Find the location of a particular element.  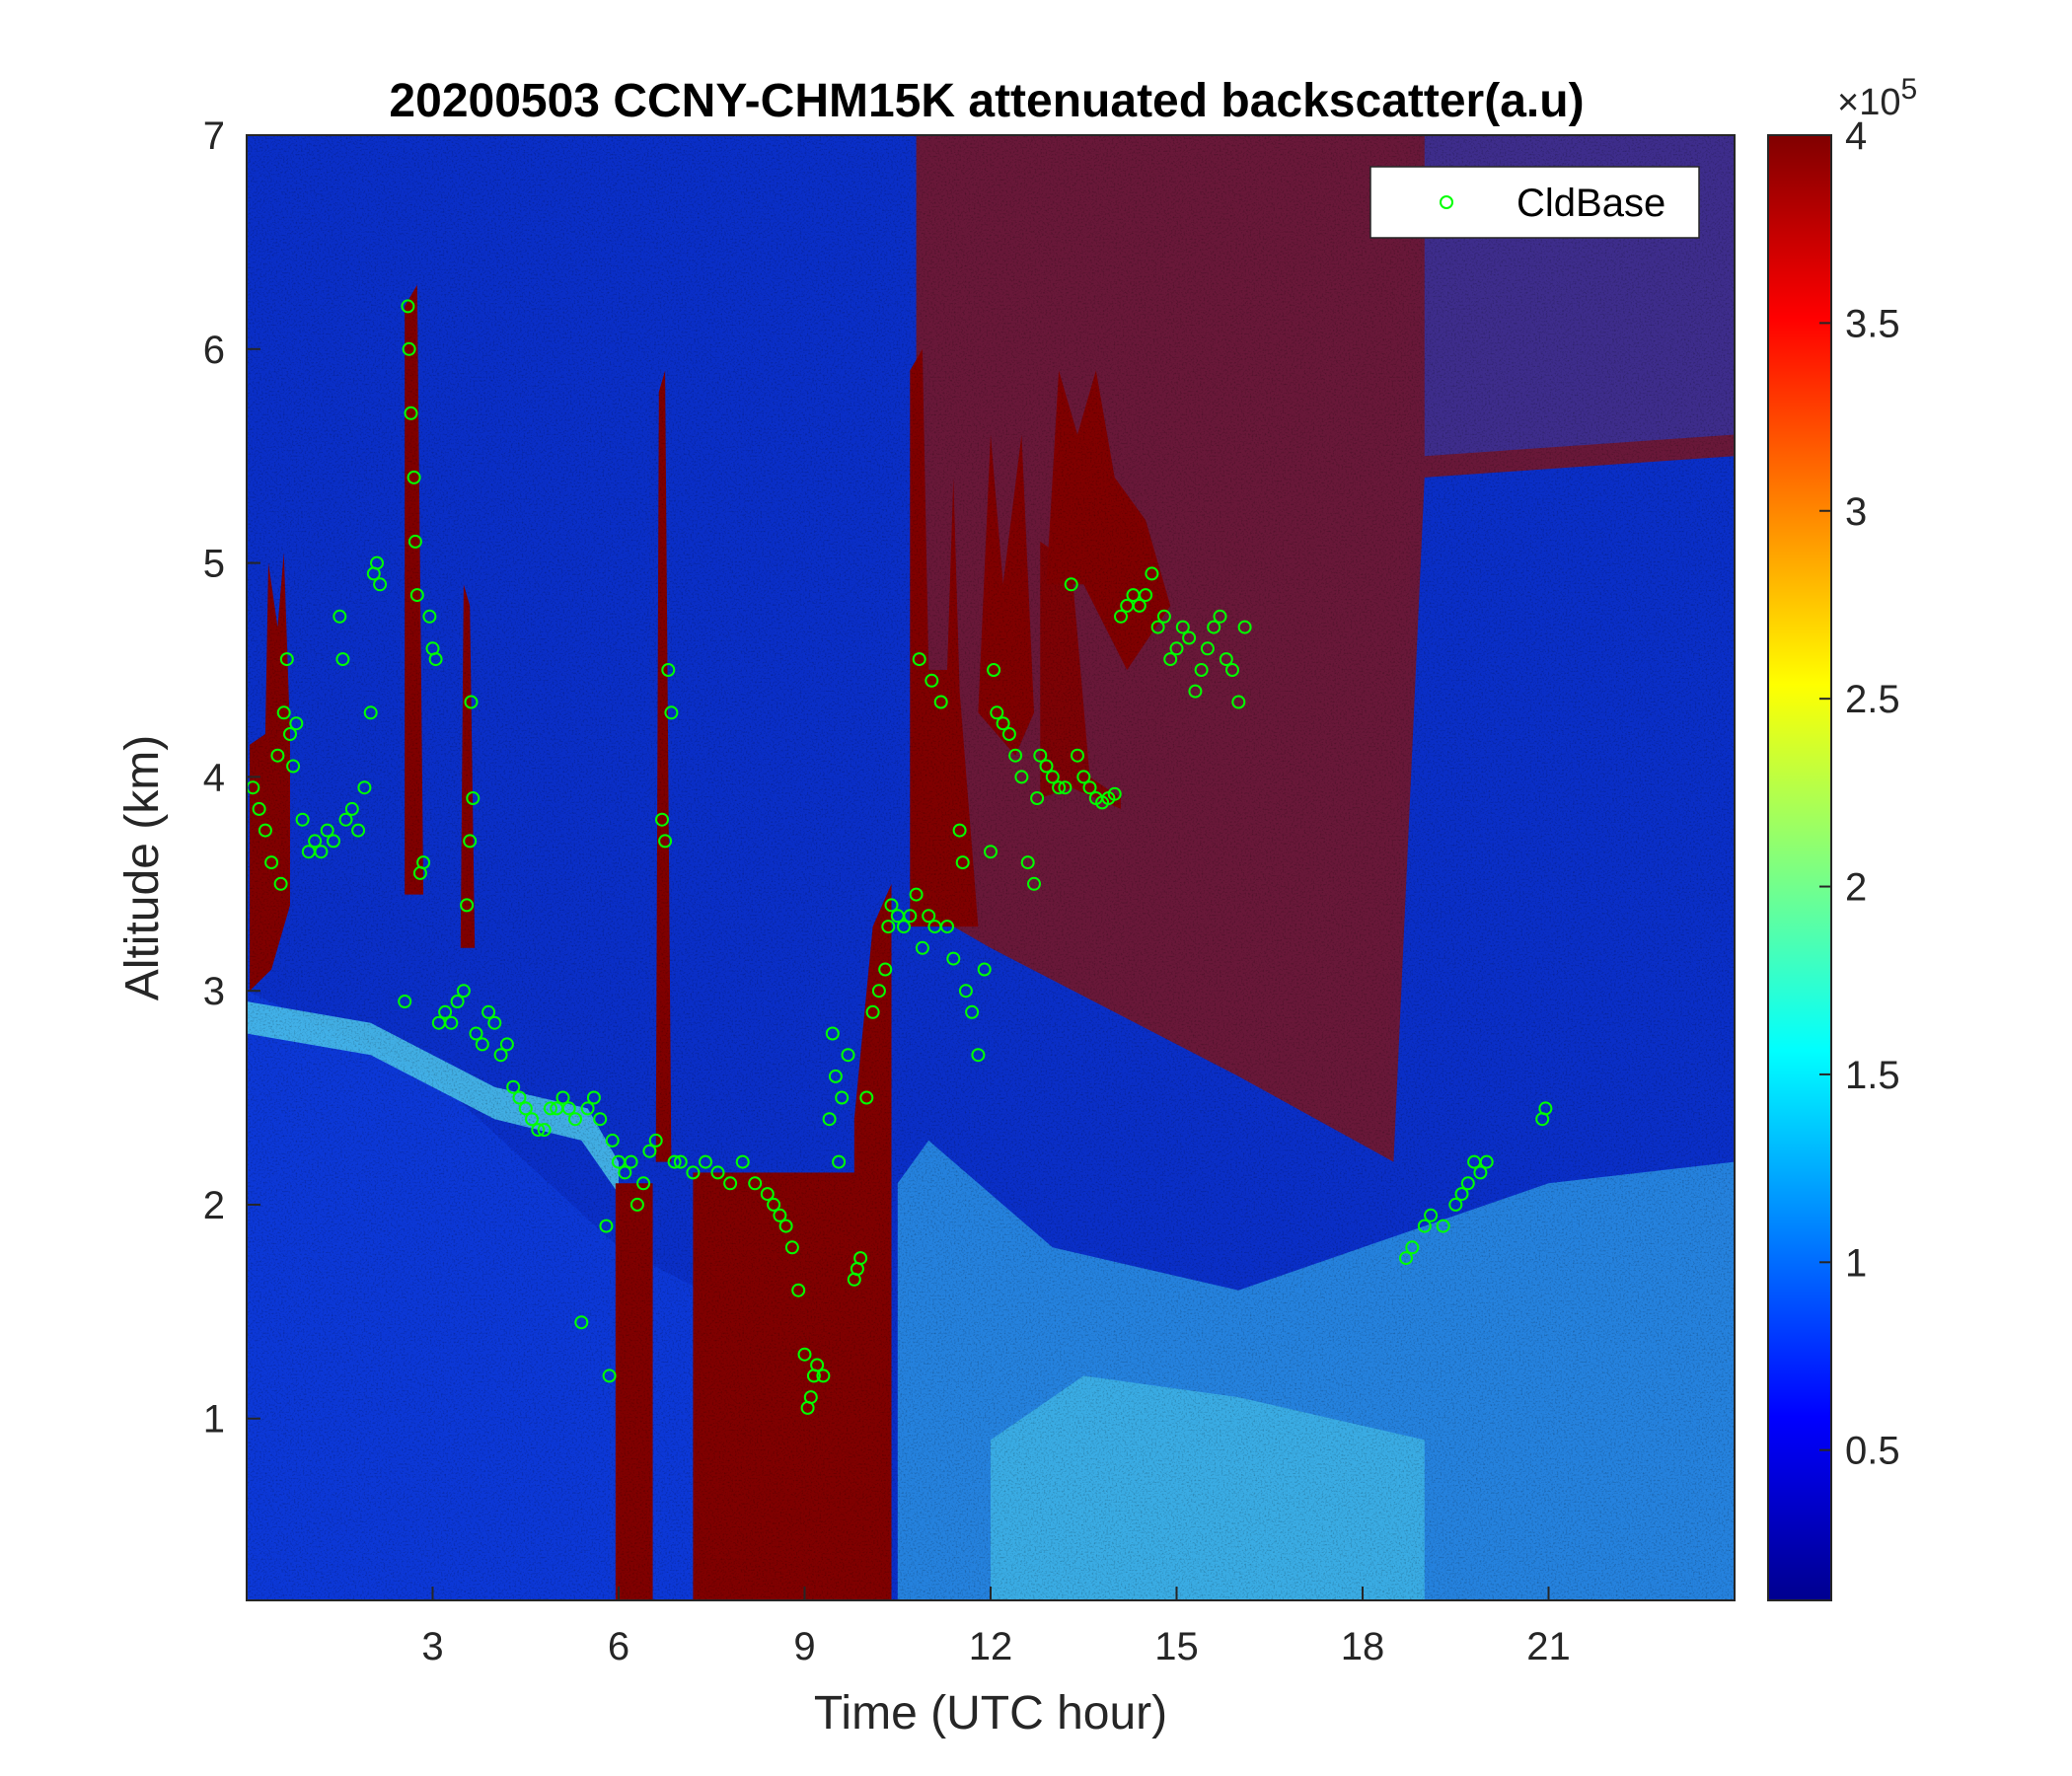

colorbar: 0.5 1 1.5 2 2.5 3 3.5 4 ×105 is located at coordinates (1842, 837).